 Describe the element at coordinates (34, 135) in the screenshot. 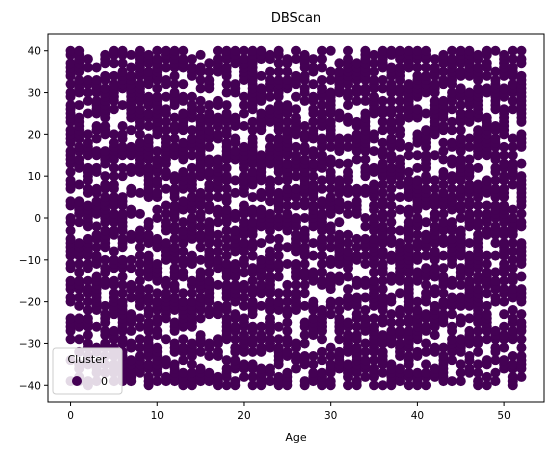

I see `y-tick-label: 20` at that location.